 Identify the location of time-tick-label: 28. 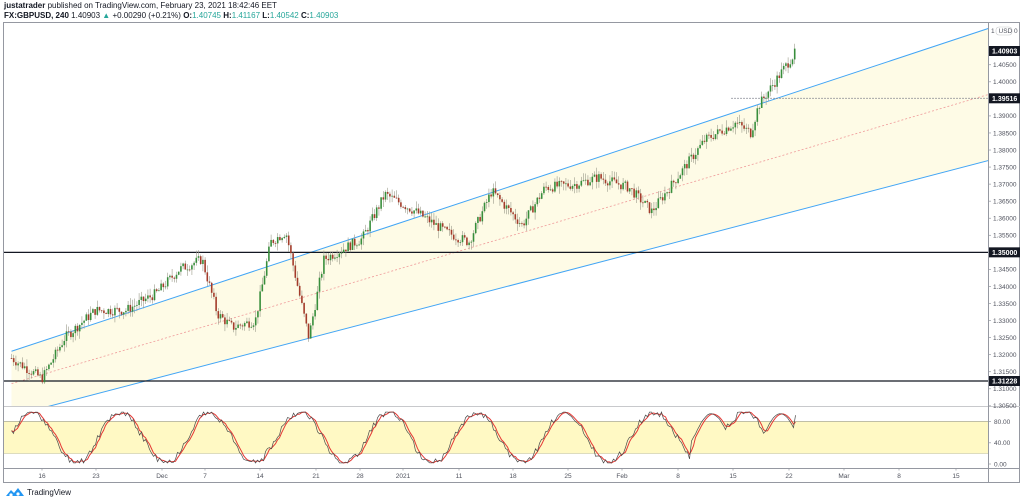
(360, 476).